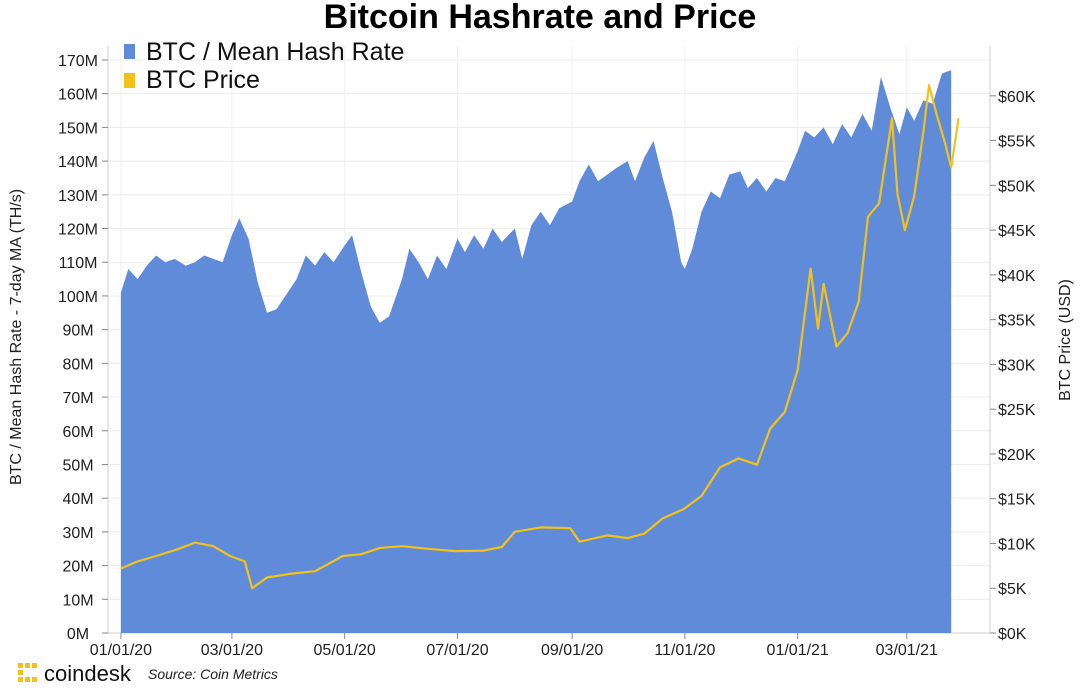  What do you see at coordinates (77, 364) in the screenshot?
I see `left-tick-label: 80M` at bounding box center [77, 364].